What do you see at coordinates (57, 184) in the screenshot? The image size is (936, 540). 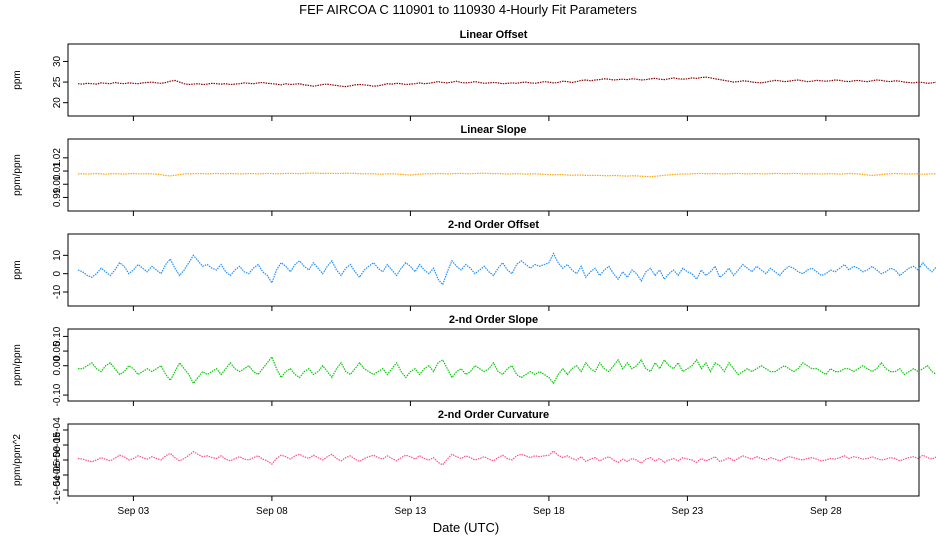 I see `y-tick-label: 1.00` at bounding box center [57, 184].